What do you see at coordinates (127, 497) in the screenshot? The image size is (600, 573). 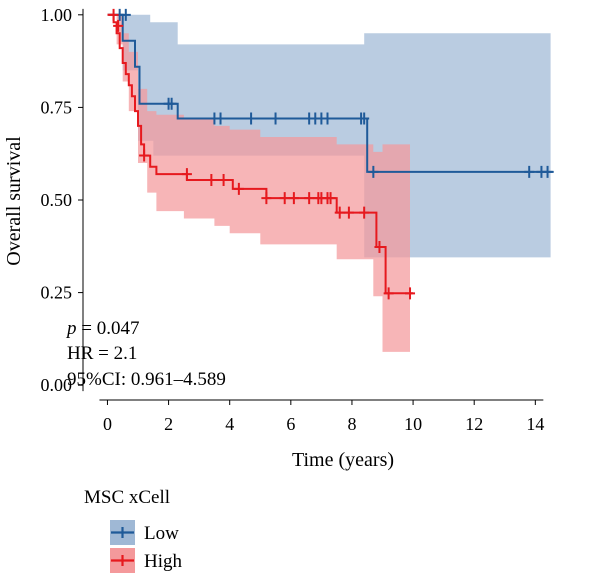 I see `legend-title: MSC xCell` at bounding box center [127, 497].